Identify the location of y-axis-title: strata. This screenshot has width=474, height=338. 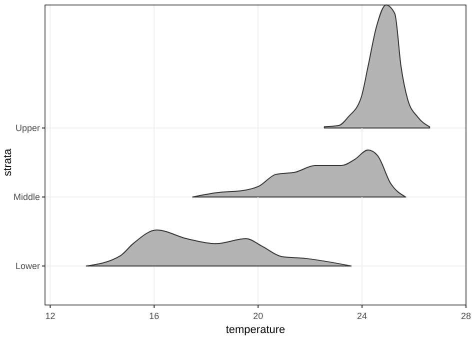
(8, 162).